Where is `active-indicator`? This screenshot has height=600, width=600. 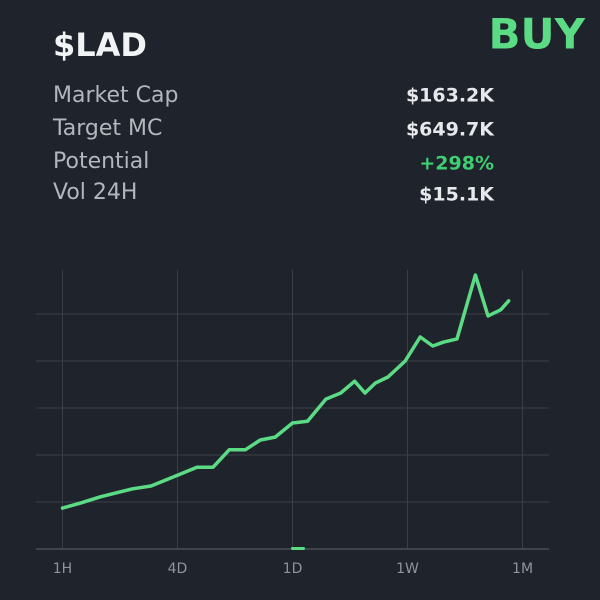
active-indicator is located at coordinates (298, 548).